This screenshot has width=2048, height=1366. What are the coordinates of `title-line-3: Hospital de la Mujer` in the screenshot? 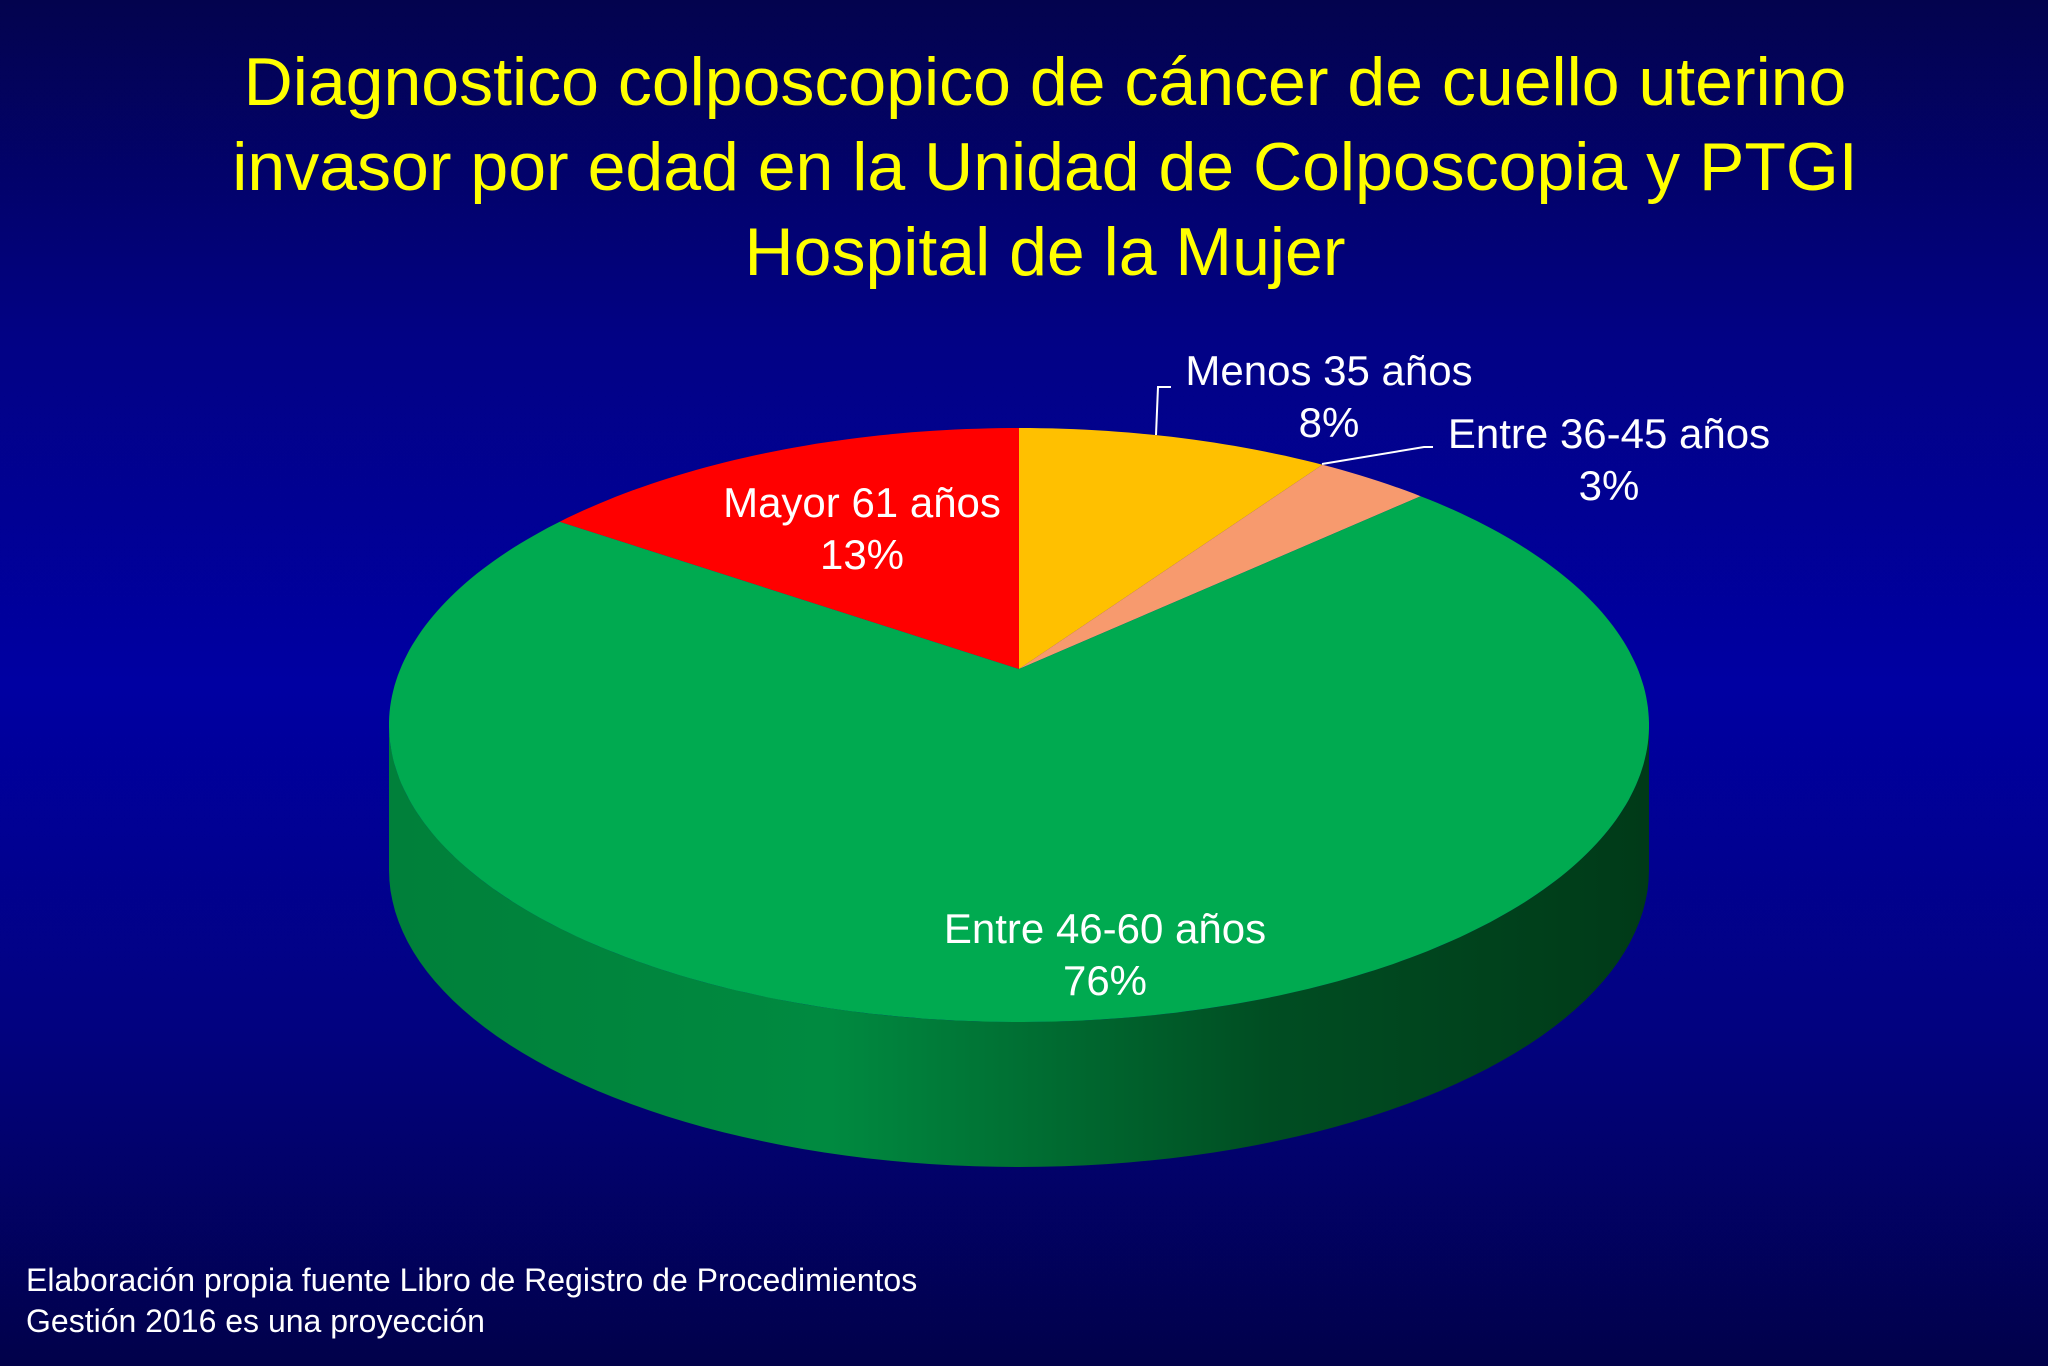 It's located at (1045, 252).